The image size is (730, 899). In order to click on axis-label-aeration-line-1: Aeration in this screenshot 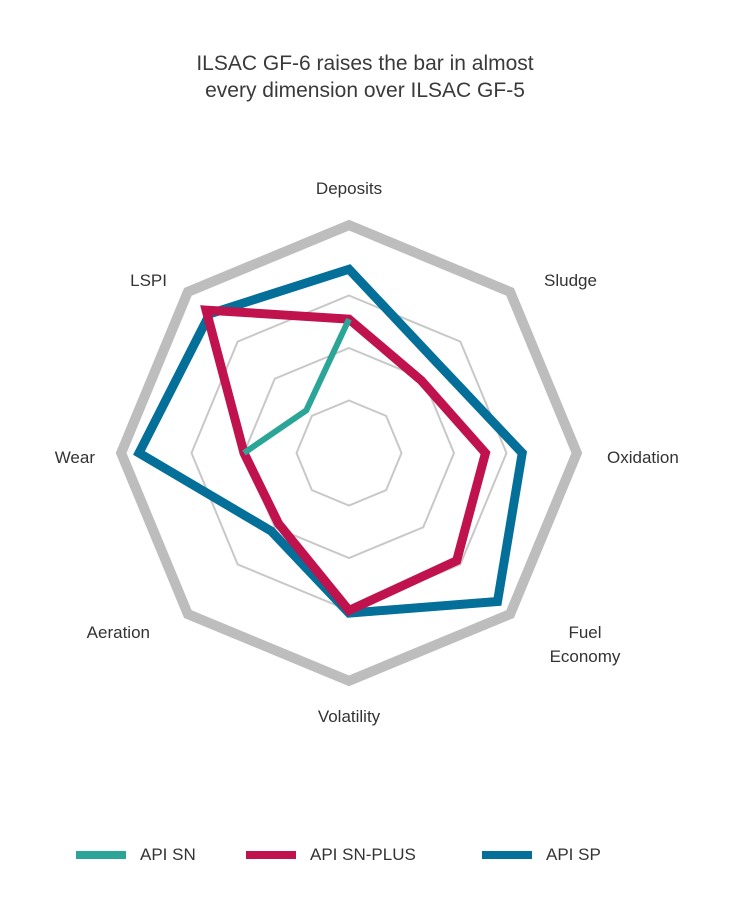, I will do `click(118, 632)`.